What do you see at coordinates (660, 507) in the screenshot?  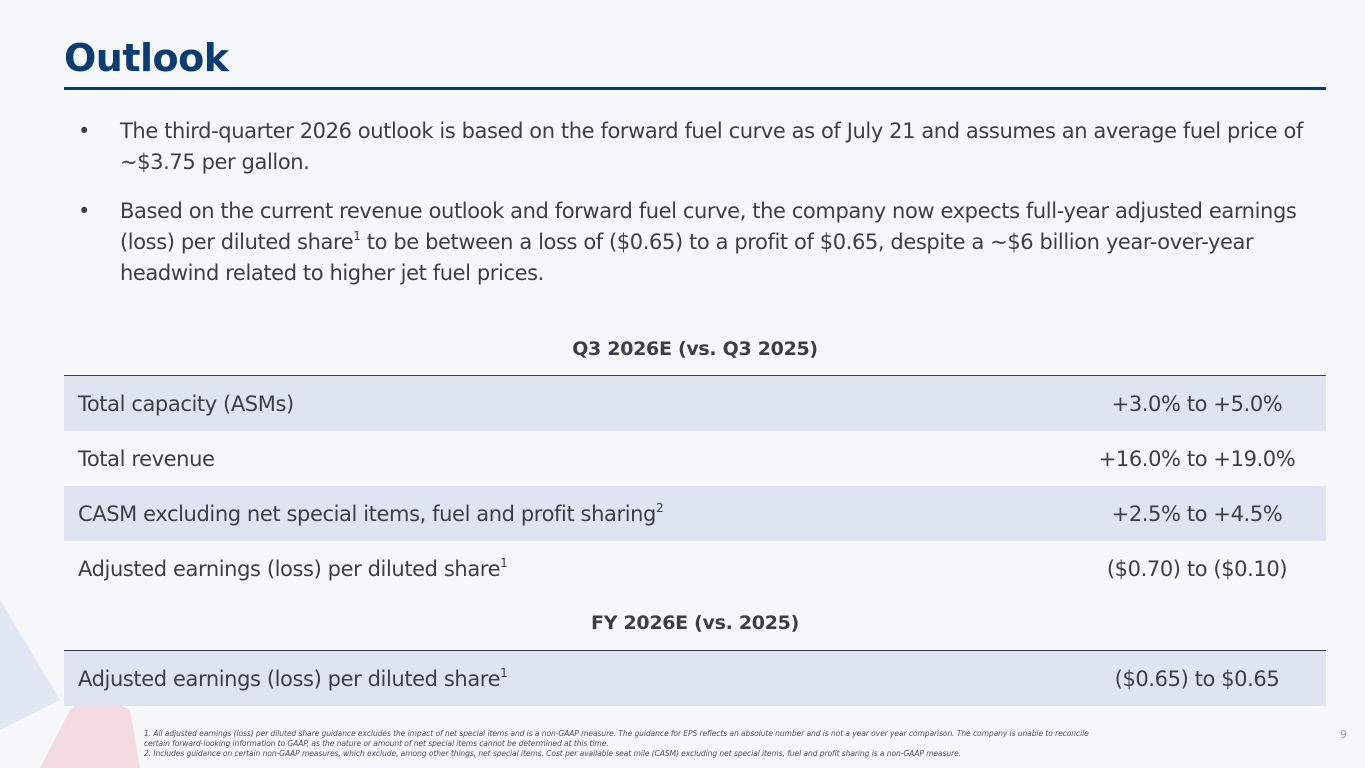 I see `footnote-ref: 2` at bounding box center [660, 507].